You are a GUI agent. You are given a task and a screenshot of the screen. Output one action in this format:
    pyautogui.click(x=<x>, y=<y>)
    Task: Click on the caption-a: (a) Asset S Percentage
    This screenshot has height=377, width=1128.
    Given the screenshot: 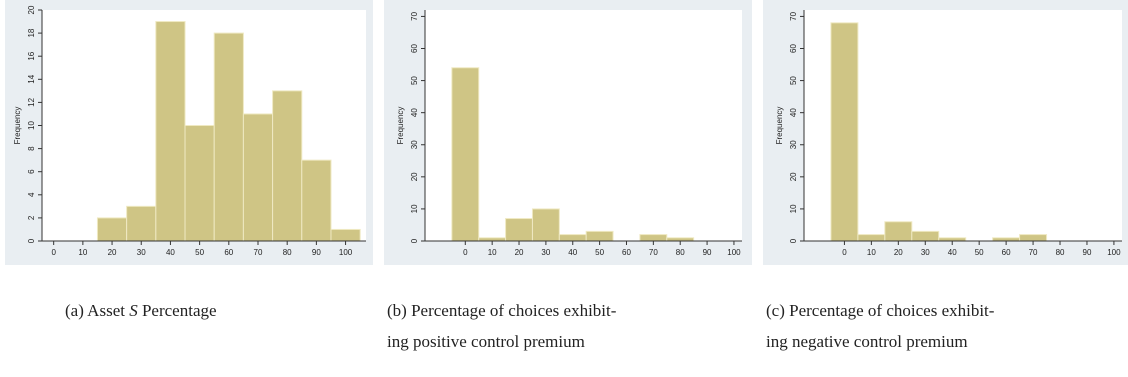 What is the action you would take?
    pyautogui.click(x=195, y=310)
    